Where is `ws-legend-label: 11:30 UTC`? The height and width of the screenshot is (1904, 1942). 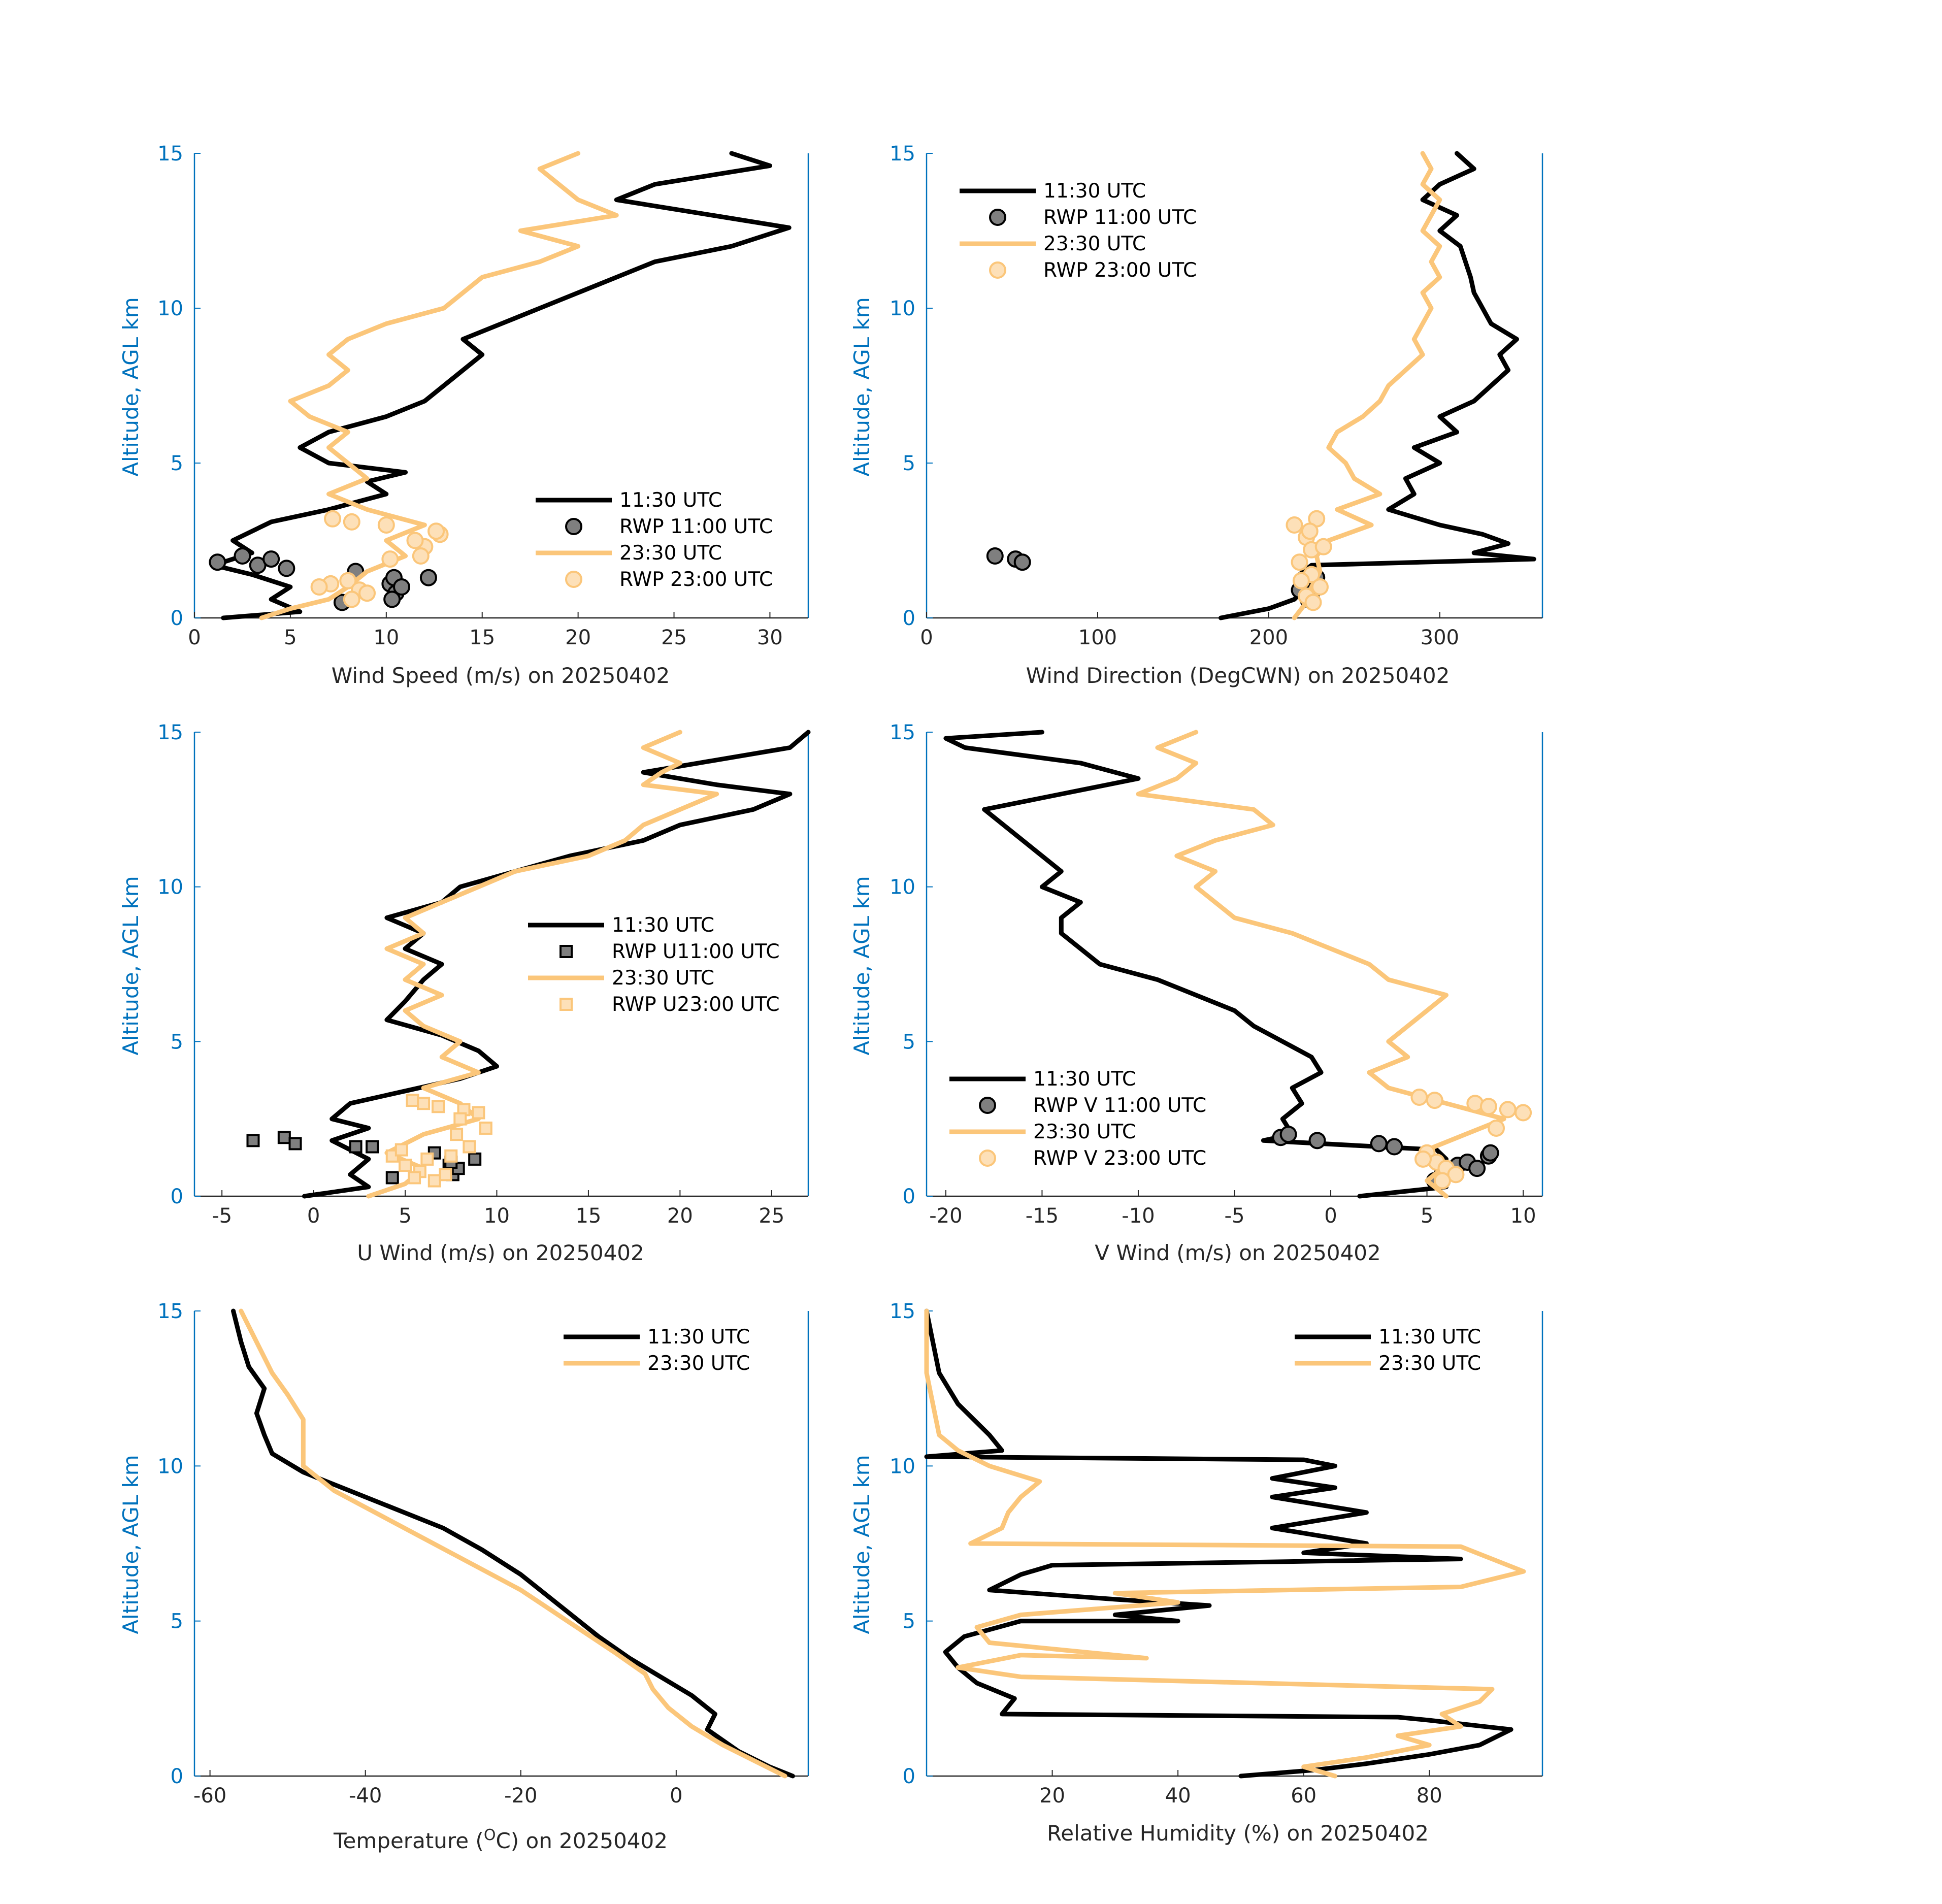
ws-legend-label: 11:30 UTC is located at coordinates (670, 501).